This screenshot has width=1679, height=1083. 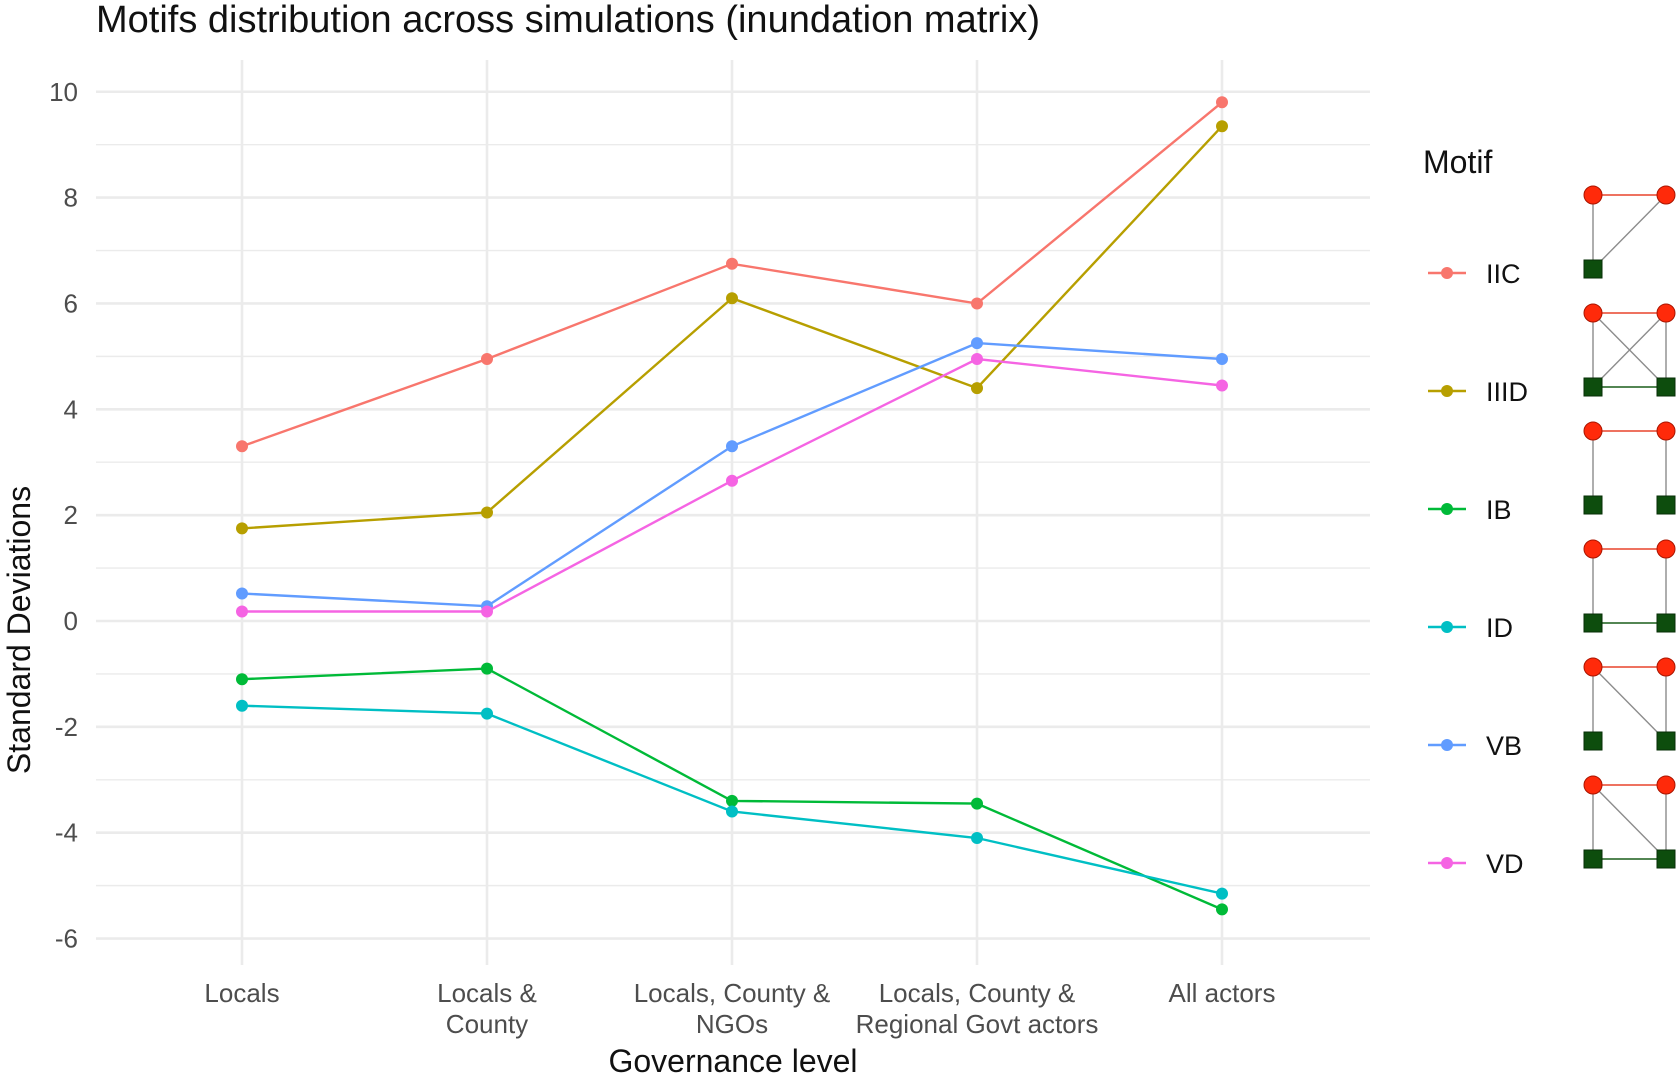 What do you see at coordinates (66, 727) in the screenshot?
I see `y-tick-label: -2` at bounding box center [66, 727].